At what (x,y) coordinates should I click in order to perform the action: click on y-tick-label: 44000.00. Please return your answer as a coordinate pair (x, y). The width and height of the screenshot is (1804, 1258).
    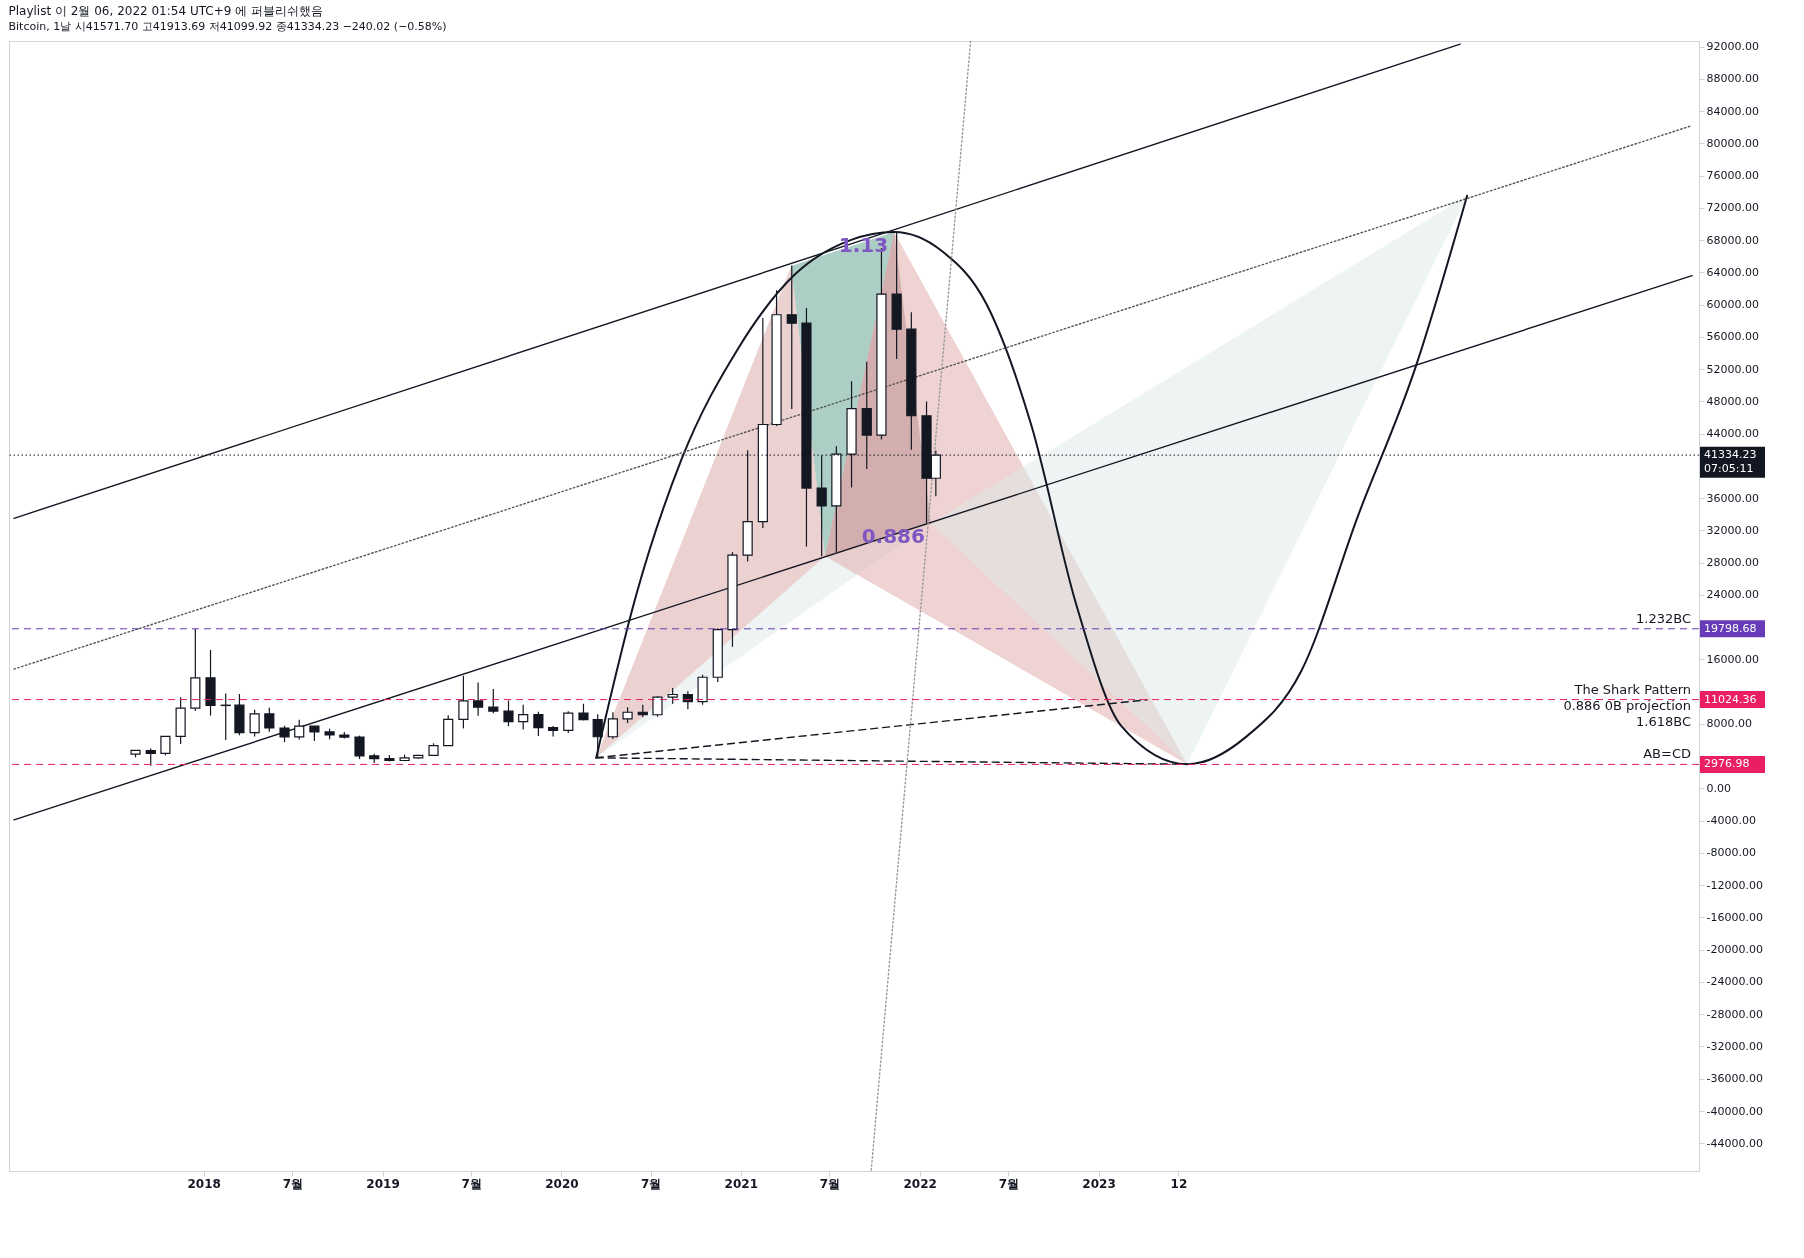
    Looking at the image, I should click on (1732, 434).